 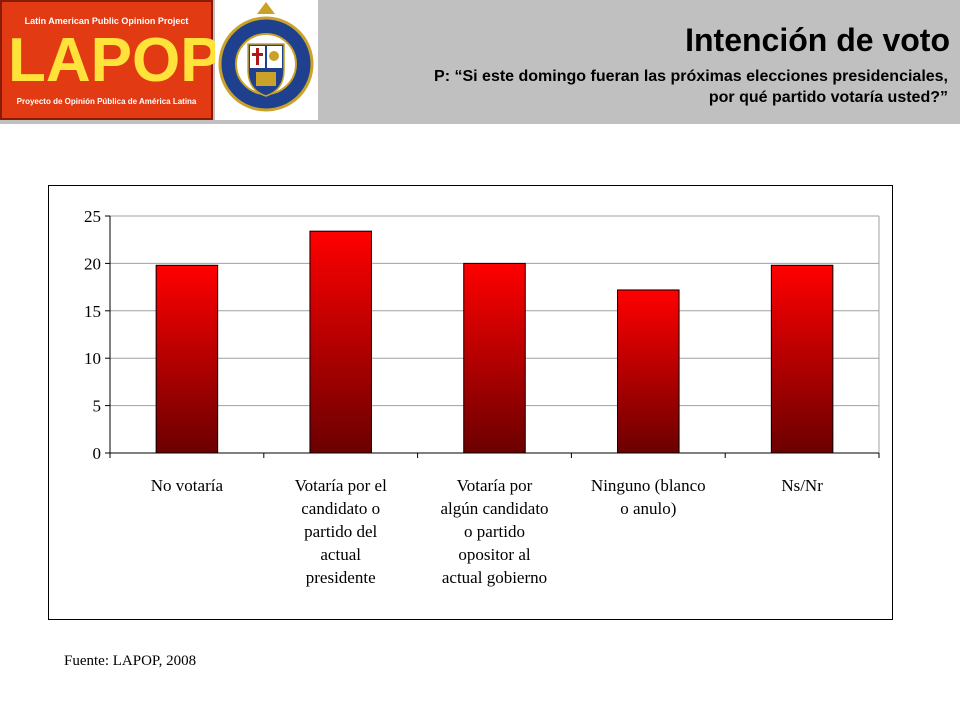 I want to click on logo-top-text: Latin American Public Opinion Project, so click(x=106, y=21).